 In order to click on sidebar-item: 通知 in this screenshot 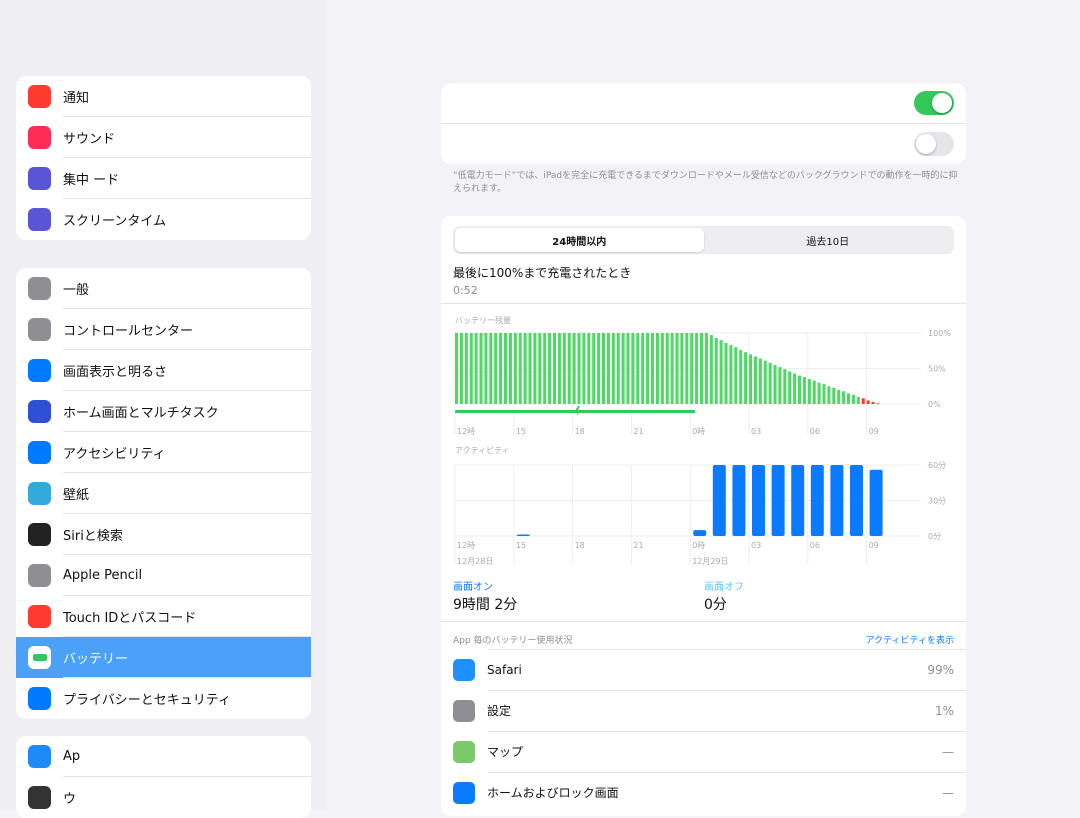, I will do `click(163, 96)`.